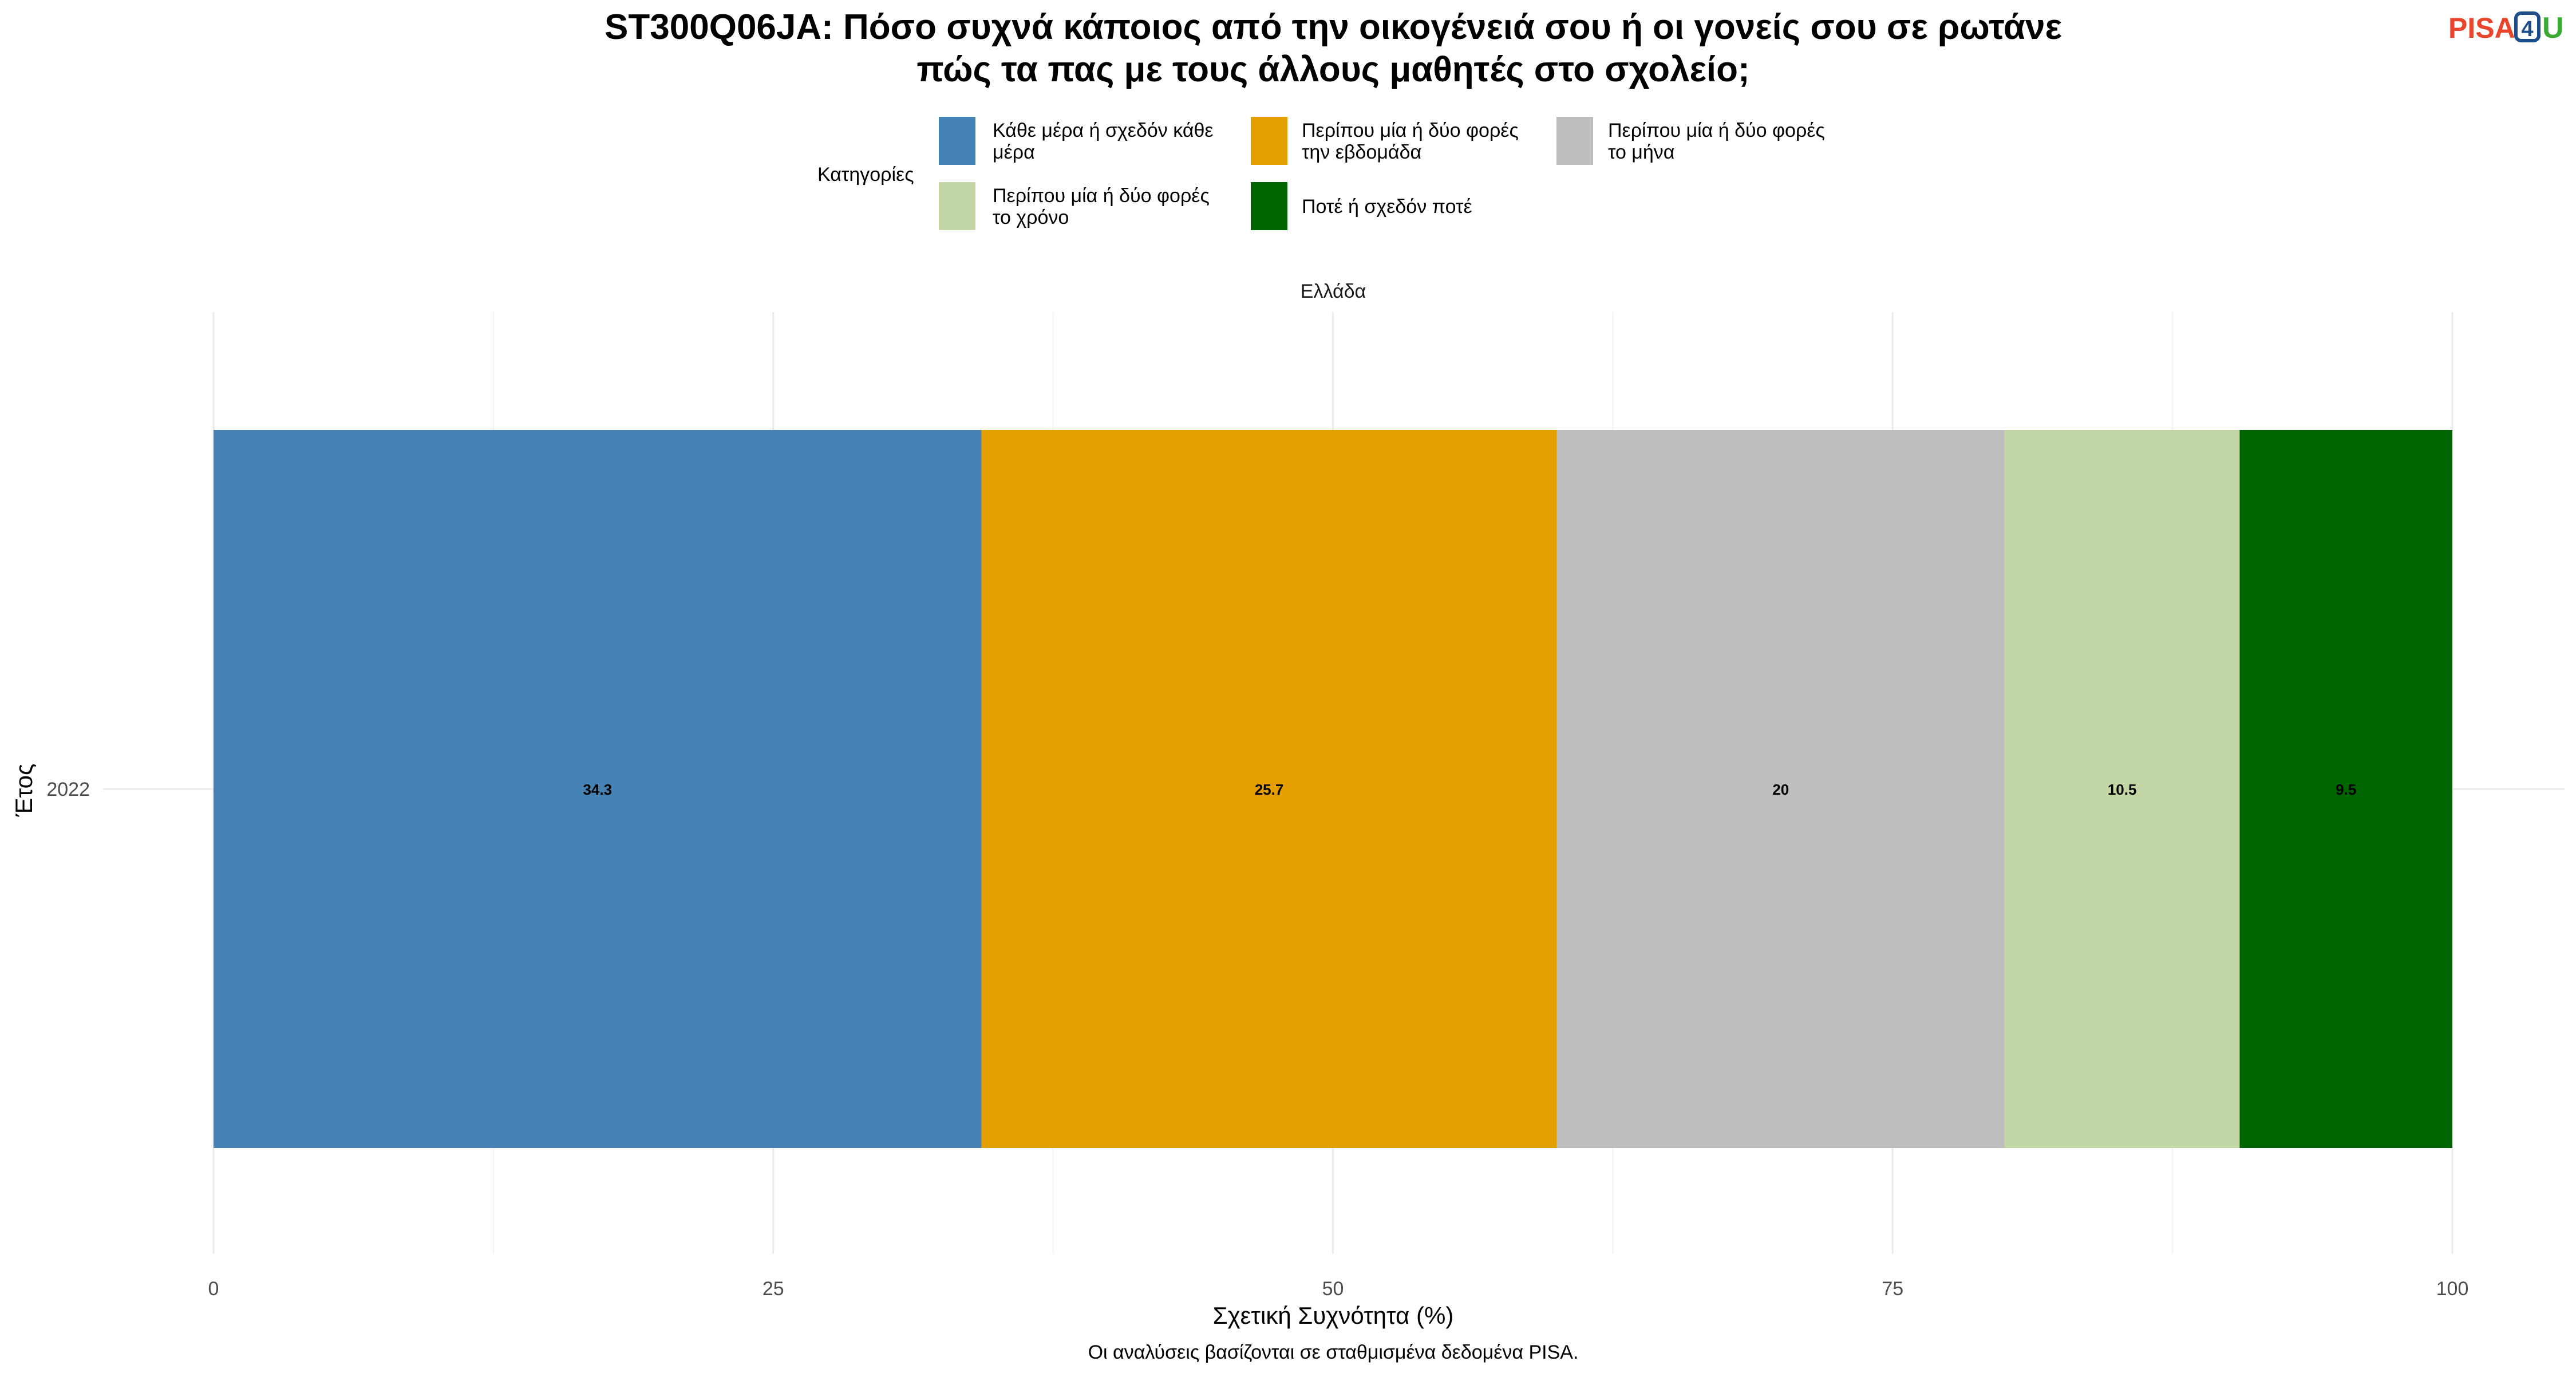 Image resolution: width=2576 pixels, height=1377 pixels. Describe the element at coordinates (1333, 1315) in the screenshot. I see `x-axis-title: Σχετική Συχνότητα (%)` at that location.